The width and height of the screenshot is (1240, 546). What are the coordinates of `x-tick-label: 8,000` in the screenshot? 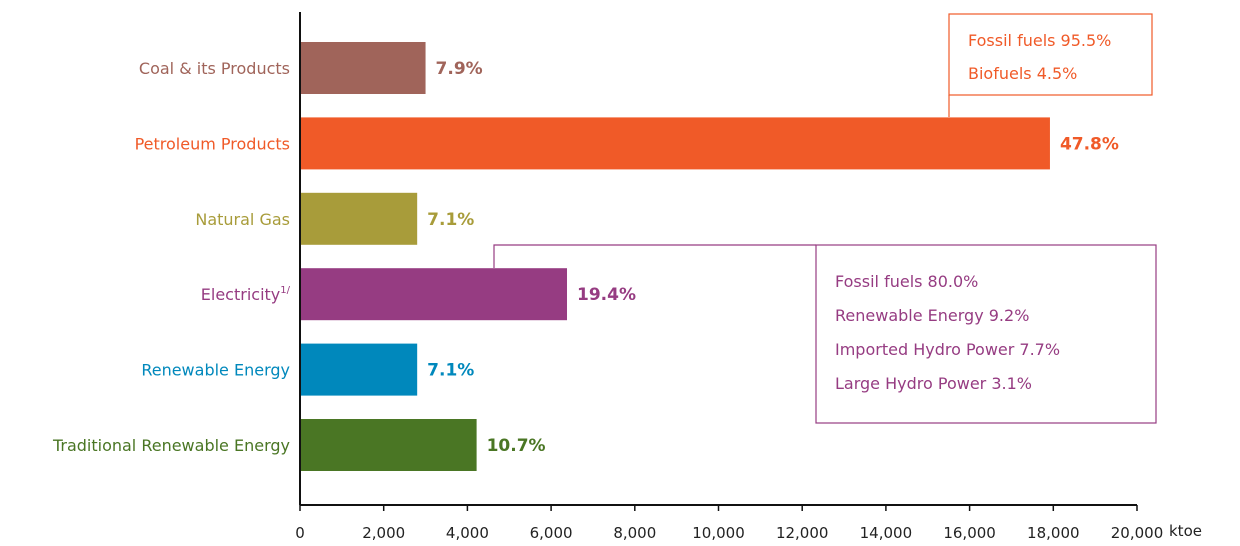 It's located at (634, 533).